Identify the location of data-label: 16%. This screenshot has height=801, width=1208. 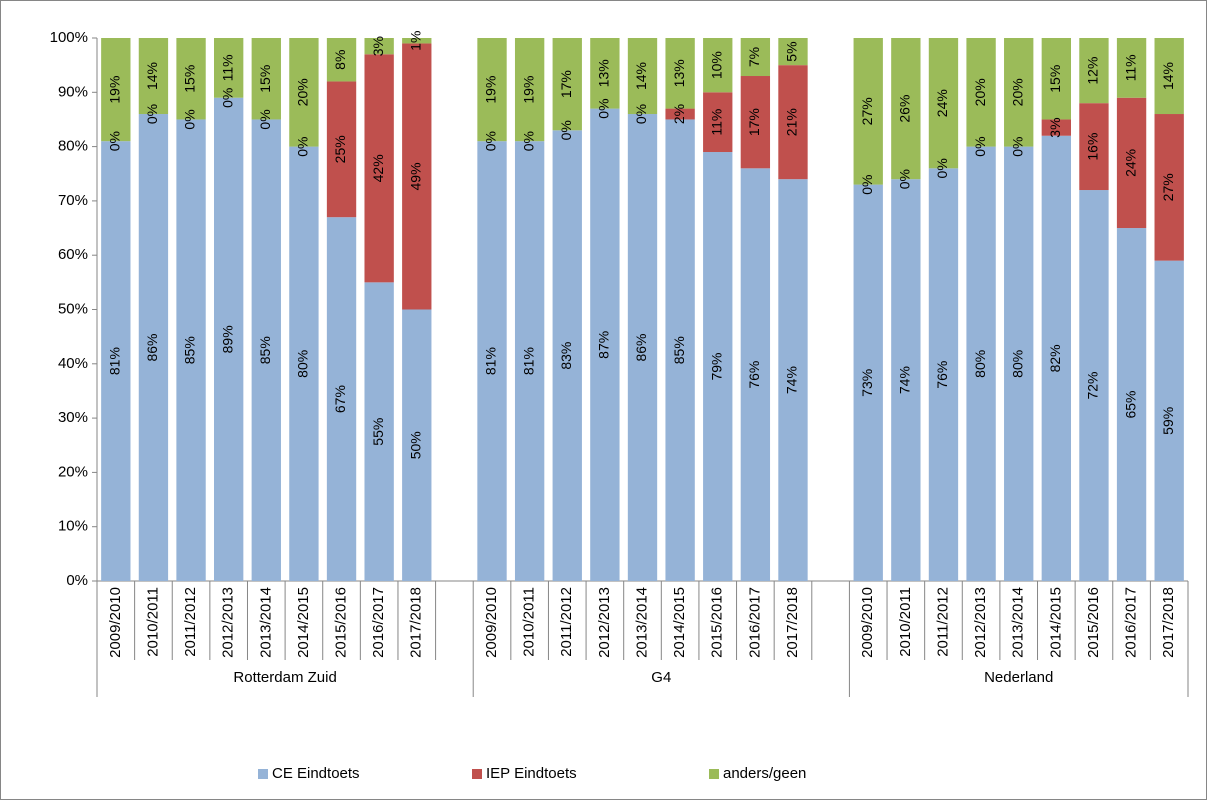
(1093, 147).